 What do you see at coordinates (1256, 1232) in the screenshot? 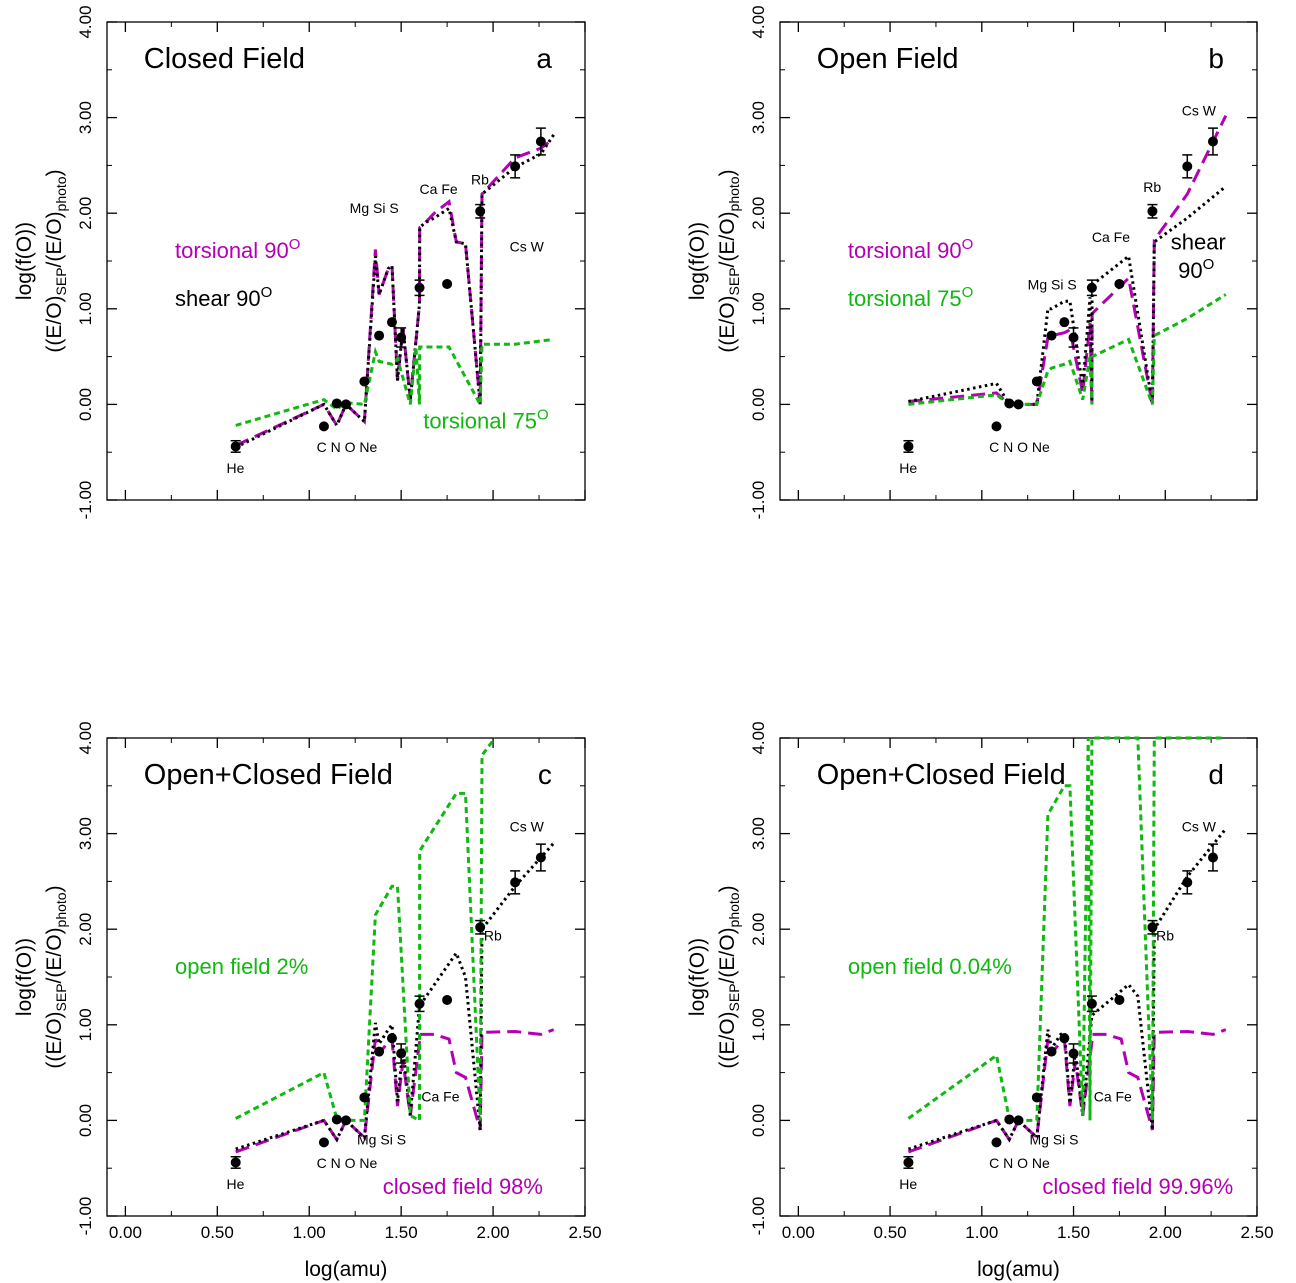
I see `x-tick-label: 2.50` at bounding box center [1256, 1232].